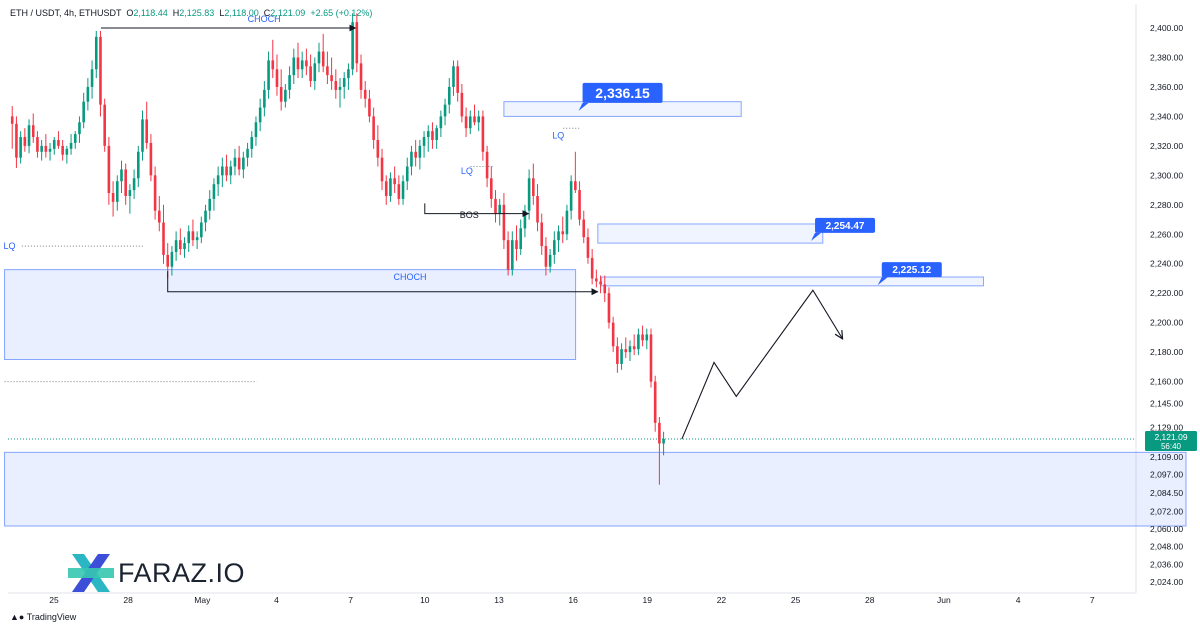  What do you see at coordinates (66, 13) in the screenshot?
I see `symbol-title: ETH / USDT, 4h, ETHUSDT` at bounding box center [66, 13].